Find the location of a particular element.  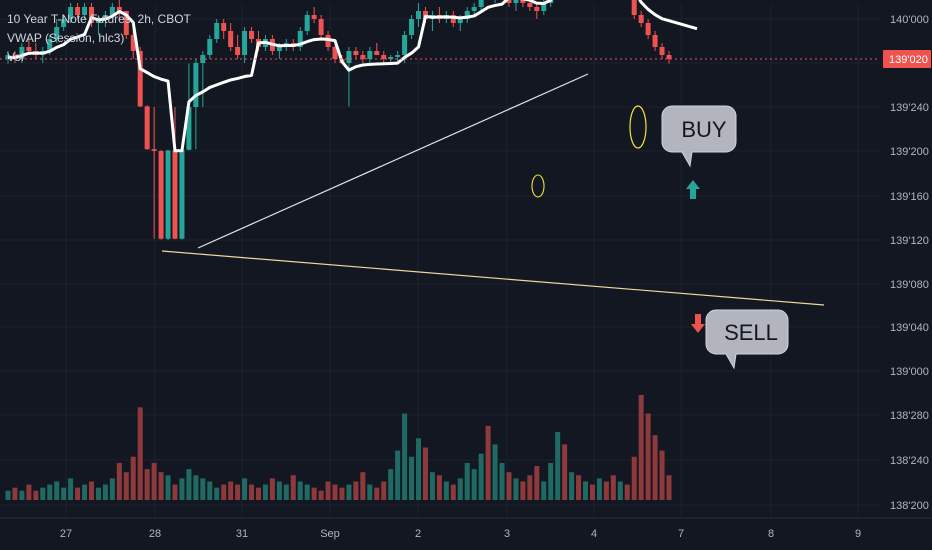

symbol-title: 10 Year T-Note Futures, 2h, CBOT is located at coordinates (99, 19).